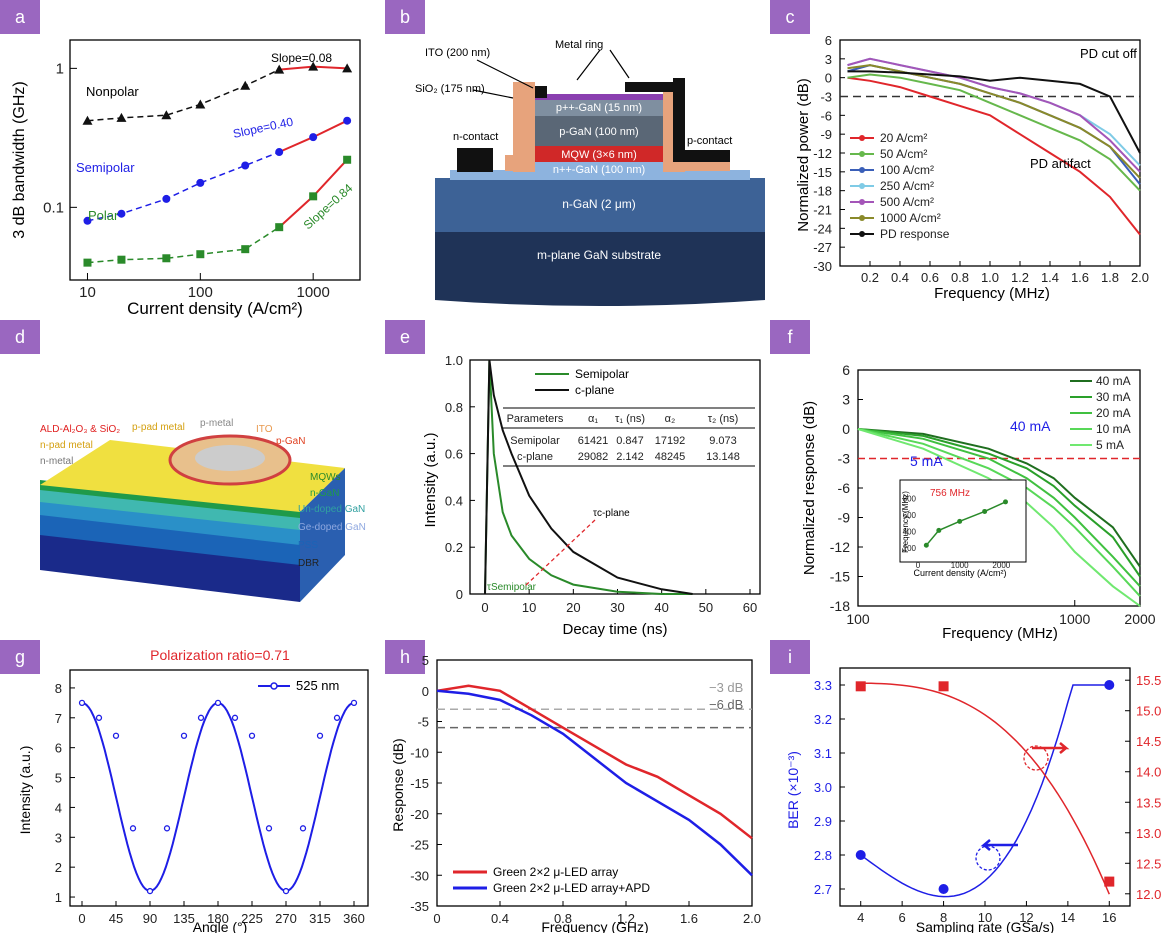  What do you see at coordinates (419, 906) in the screenshot?
I see `h-ytick-label: -35` at bounding box center [419, 906].